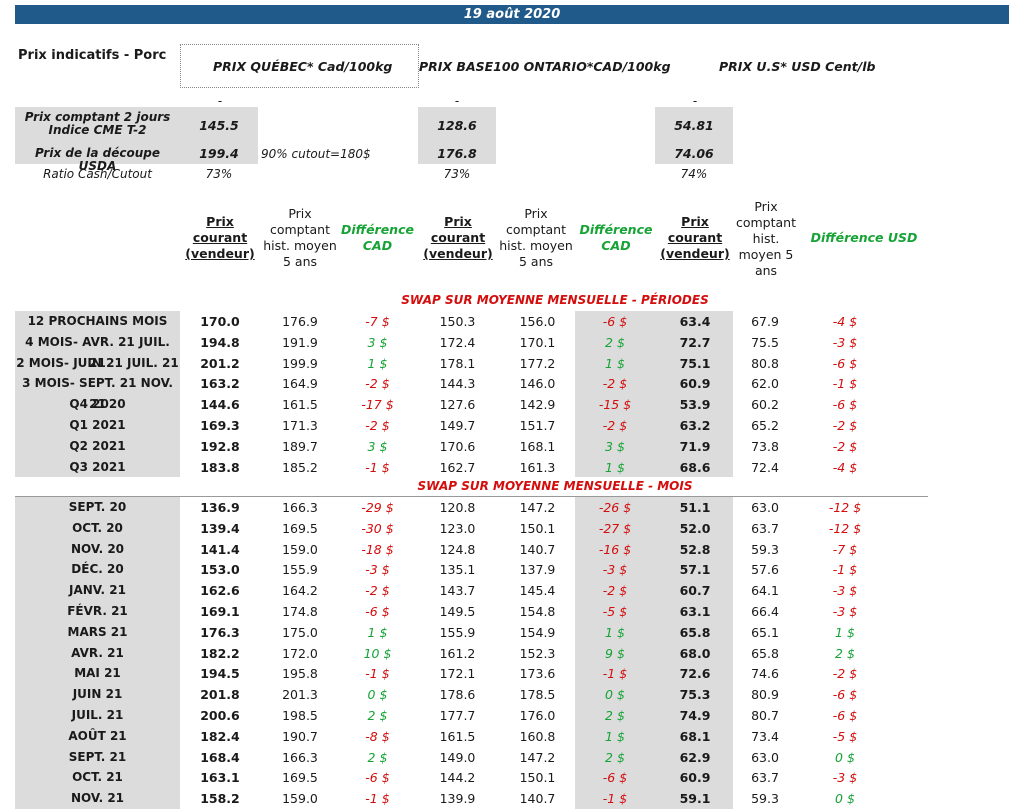  I want to click on us-current: 57.1, so click(695, 570).